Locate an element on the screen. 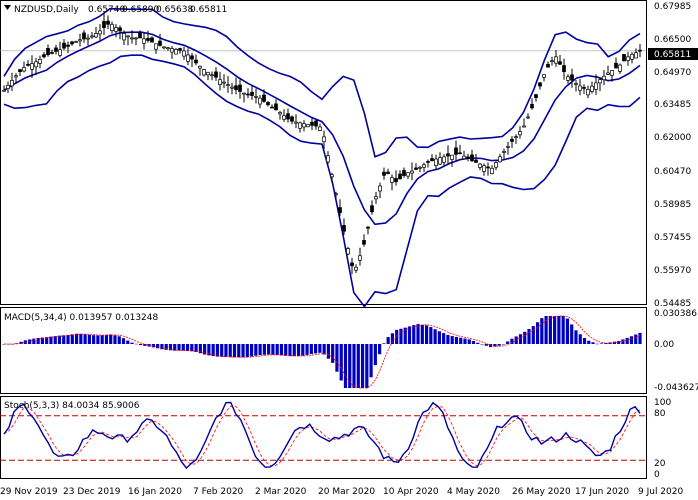 This screenshot has width=698, height=500. price-tick: 0.55970 is located at coordinates (672, 271).